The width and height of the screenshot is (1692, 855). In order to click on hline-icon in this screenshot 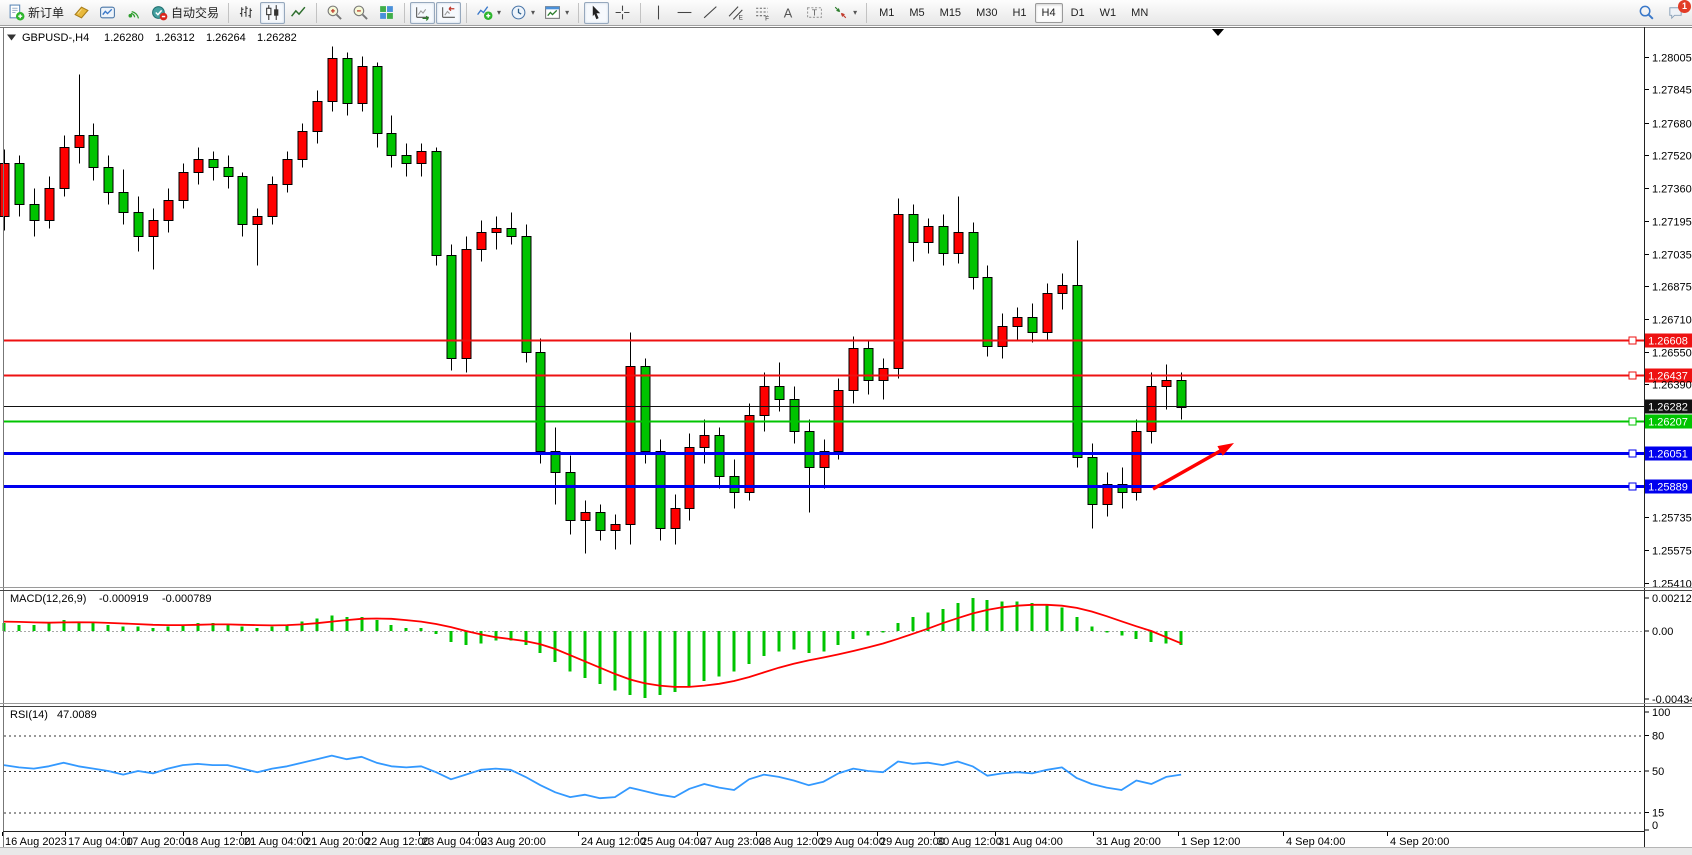, I will do `click(684, 12)`.